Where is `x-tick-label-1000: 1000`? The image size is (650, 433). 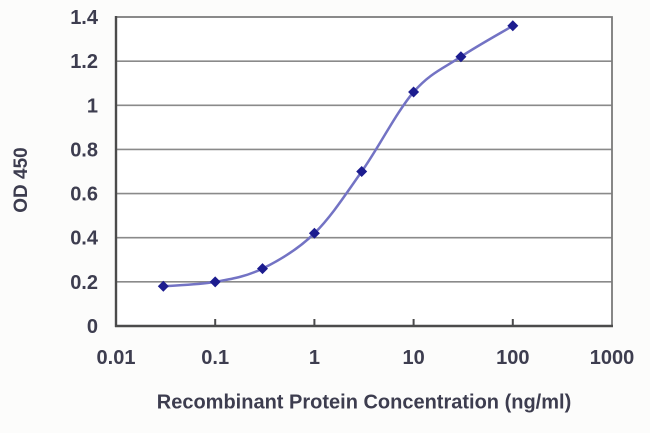
x-tick-label-1000: 1000 is located at coordinates (612, 358).